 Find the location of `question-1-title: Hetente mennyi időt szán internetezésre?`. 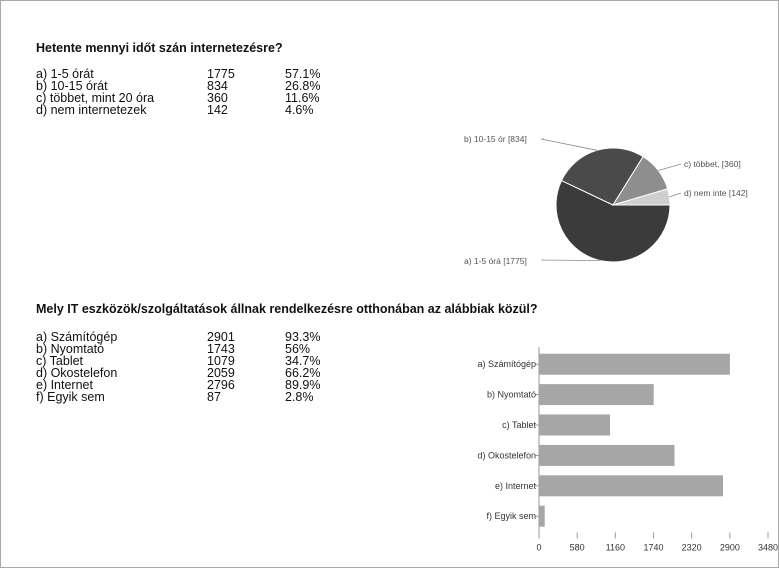

question-1-title: Hetente mennyi időt szán internetezésre? is located at coordinates (159, 48).